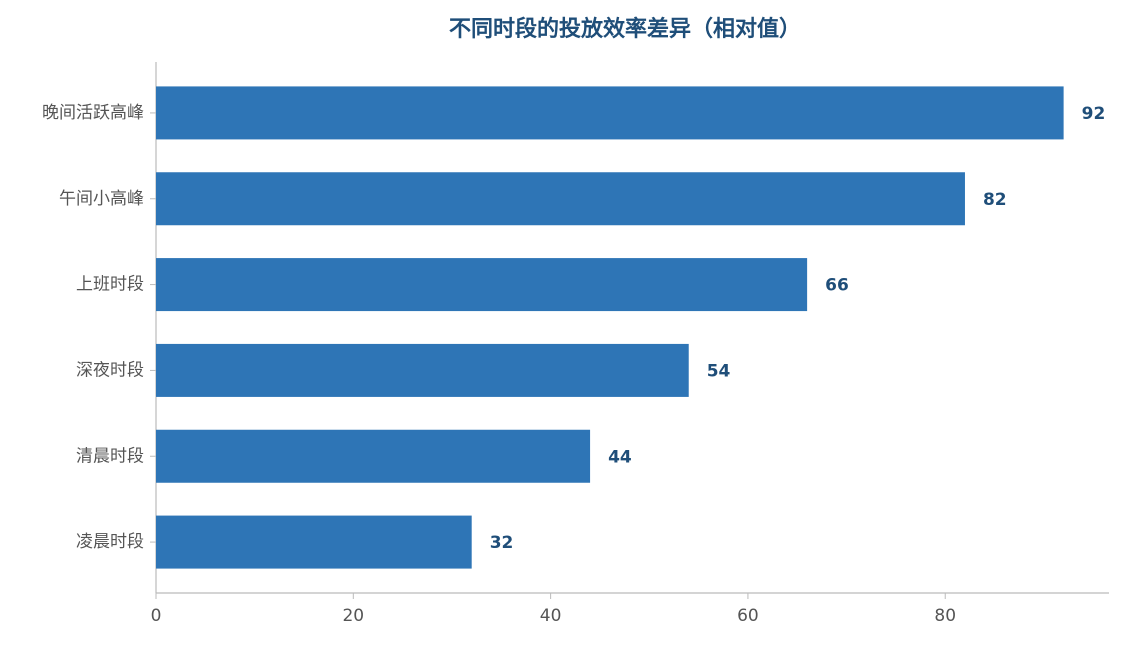  Describe the element at coordinates (551, 616) in the screenshot. I see `x-tick-label: 40` at that location.